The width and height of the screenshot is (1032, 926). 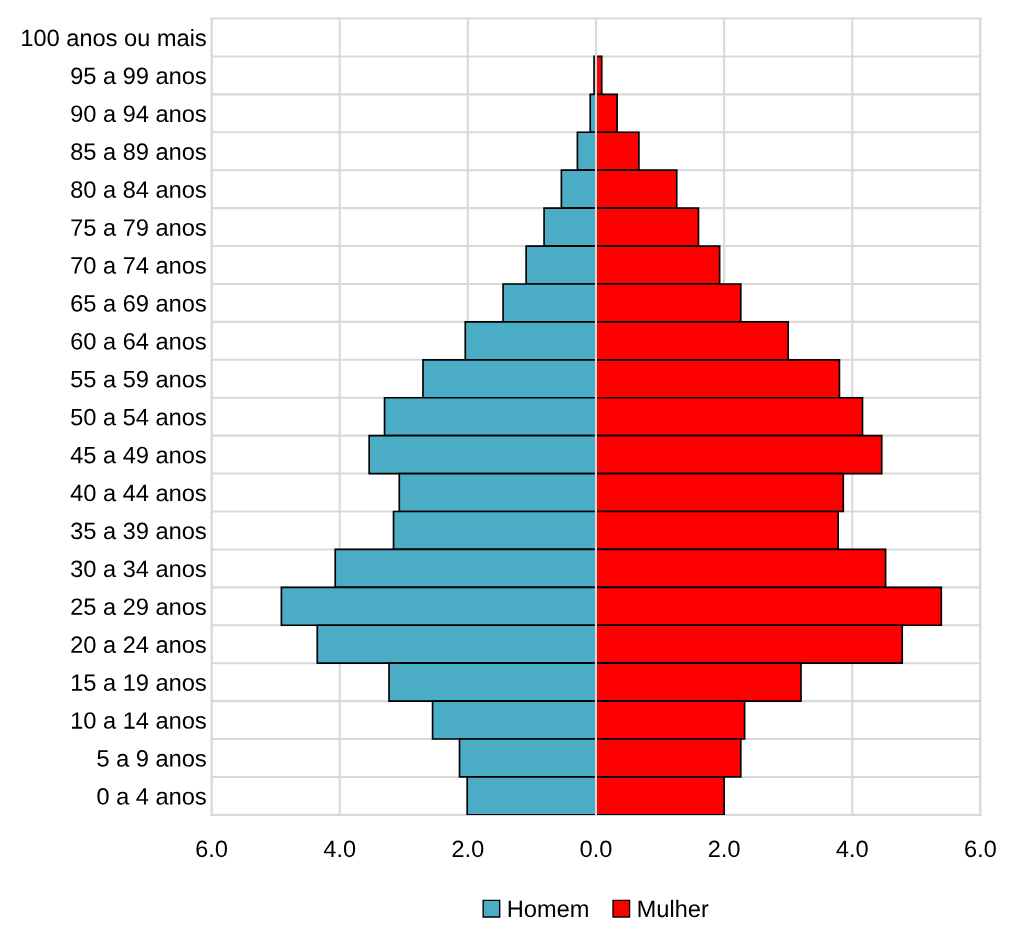 What do you see at coordinates (138, 303) in the screenshot?
I see `y-tick-label: 65 a 69 anos` at bounding box center [138, 303].